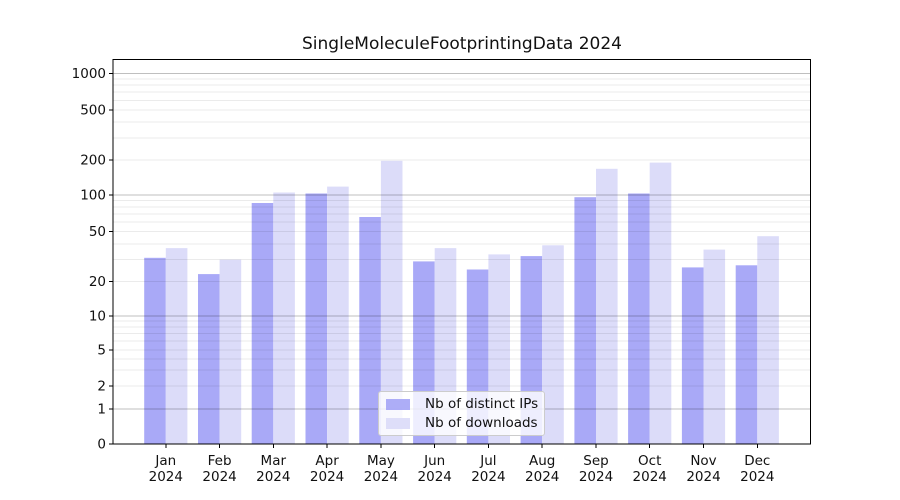  Describe the element at coordinates (370, 330) in the screenshot. I see `bar-may-distinct-ips` at that location.